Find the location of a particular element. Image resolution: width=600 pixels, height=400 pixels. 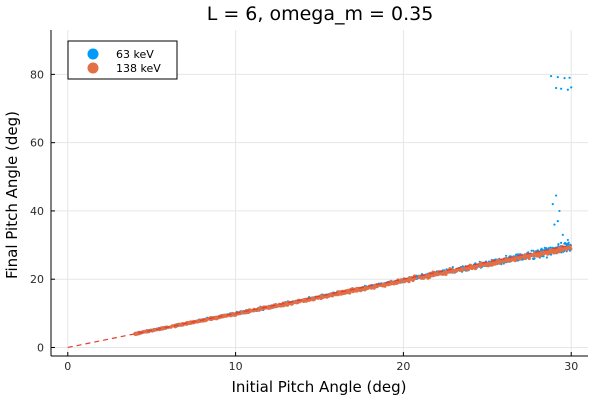

x-tick-label: 0 is located at coordinates (67, 366).